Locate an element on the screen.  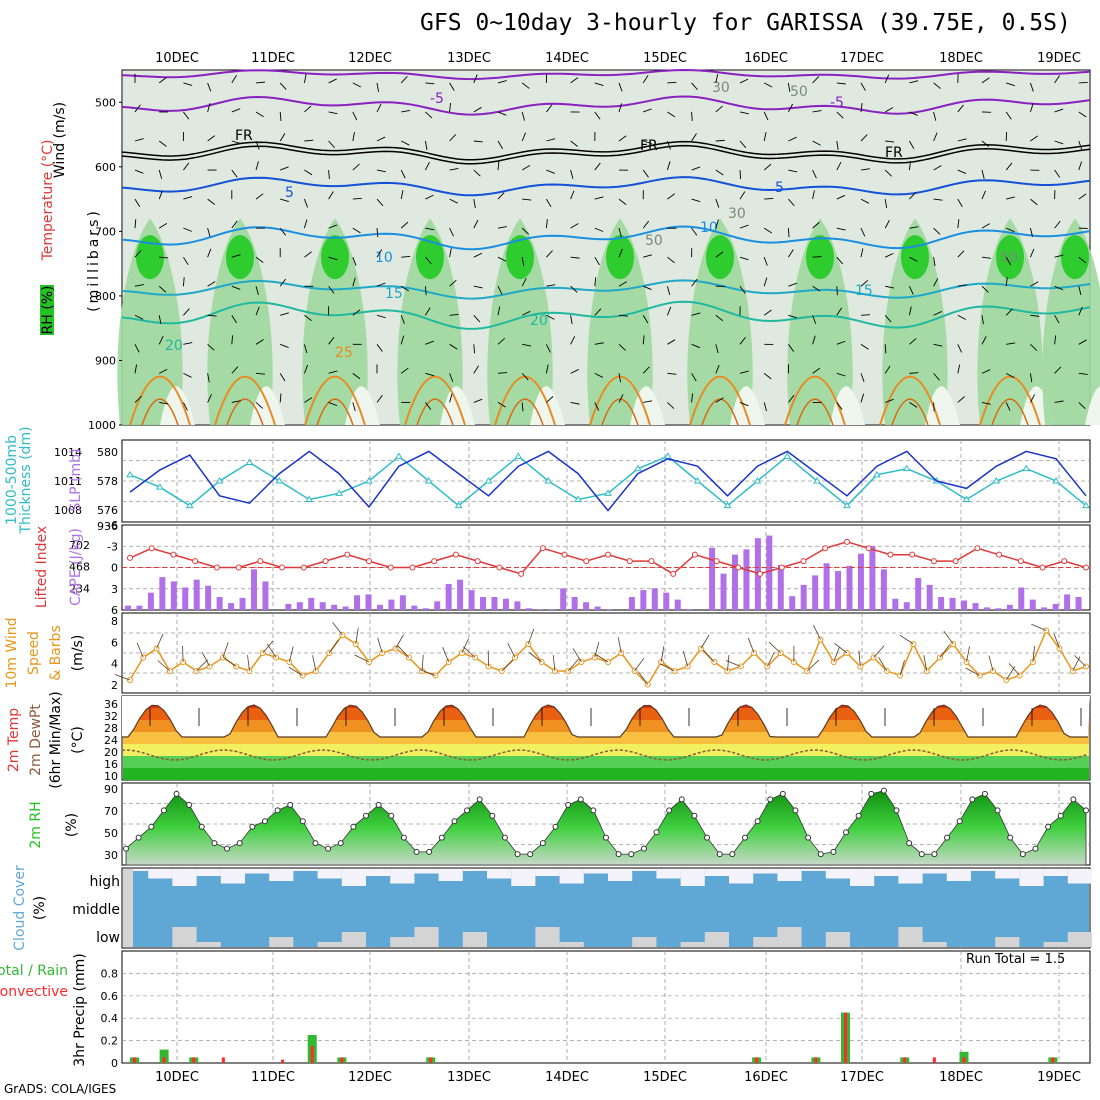
temp-contour-minus5-top is located at coordinates (606, 74).